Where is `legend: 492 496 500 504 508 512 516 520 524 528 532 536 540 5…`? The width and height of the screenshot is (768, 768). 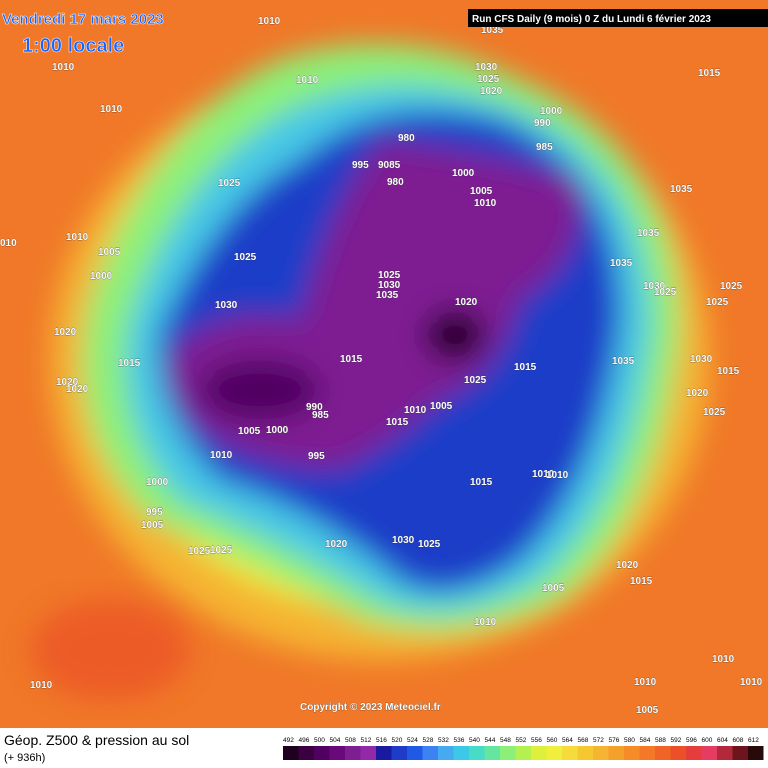
legend: 492 496 500 504 508 512 516 520 524 528 532 536 540 5… is located at coordinates (523, 748).